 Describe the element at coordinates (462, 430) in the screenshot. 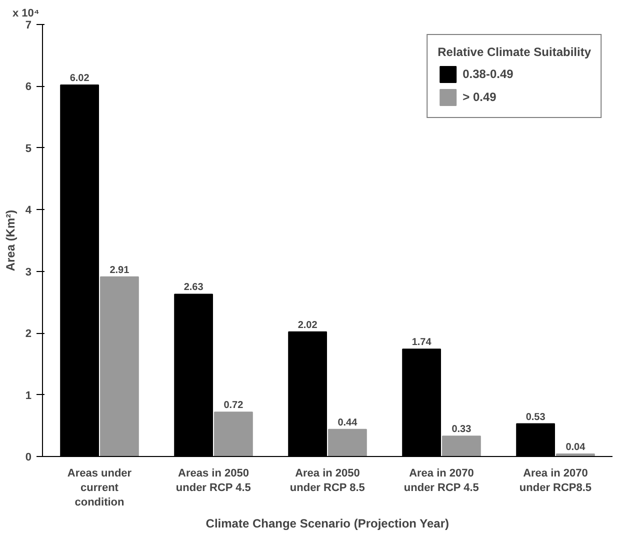

I see `data-label: 0.33` at that location.